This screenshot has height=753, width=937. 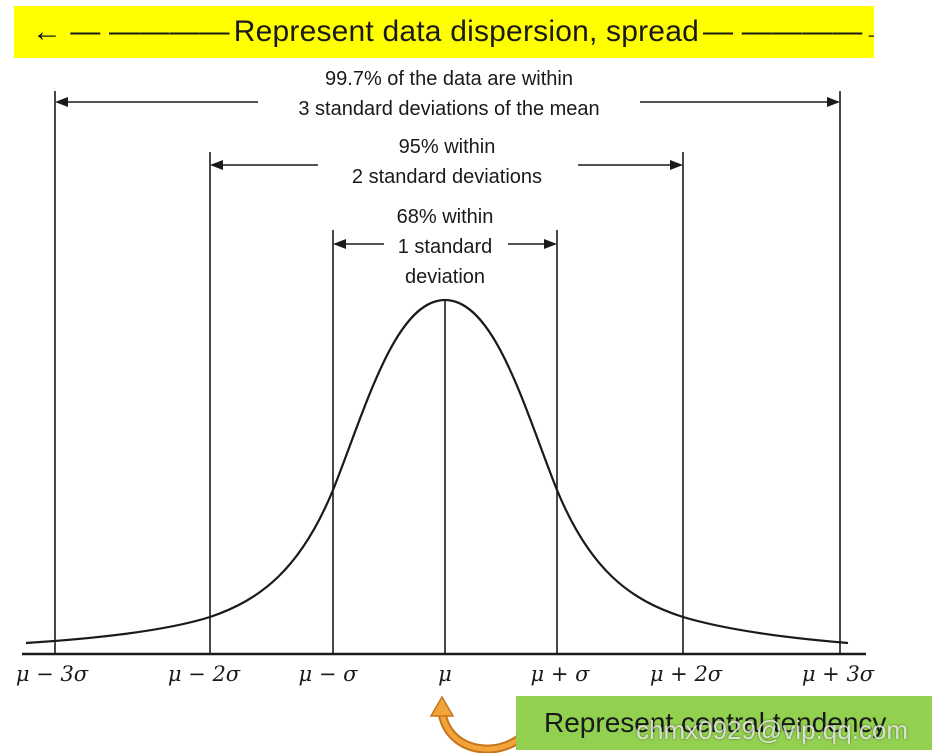 I want to click on axis-label-minus-3sd: μ − 3σ, so click(x=52, y=674).